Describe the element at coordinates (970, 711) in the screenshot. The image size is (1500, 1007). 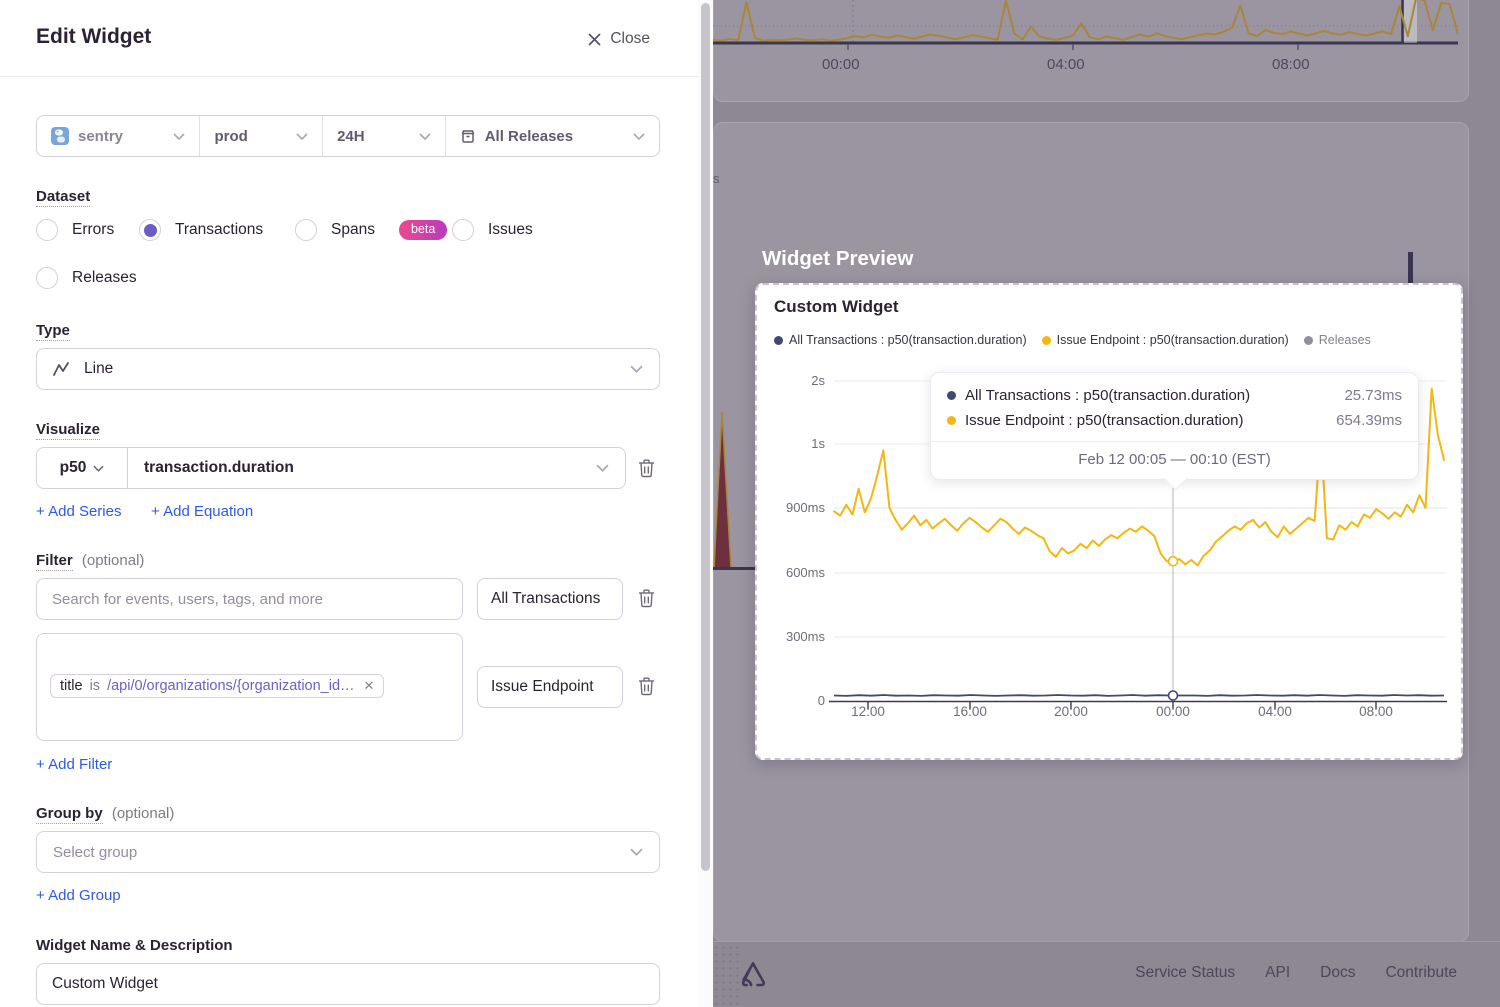
I see `xtick-1600: 16:00` at that location.